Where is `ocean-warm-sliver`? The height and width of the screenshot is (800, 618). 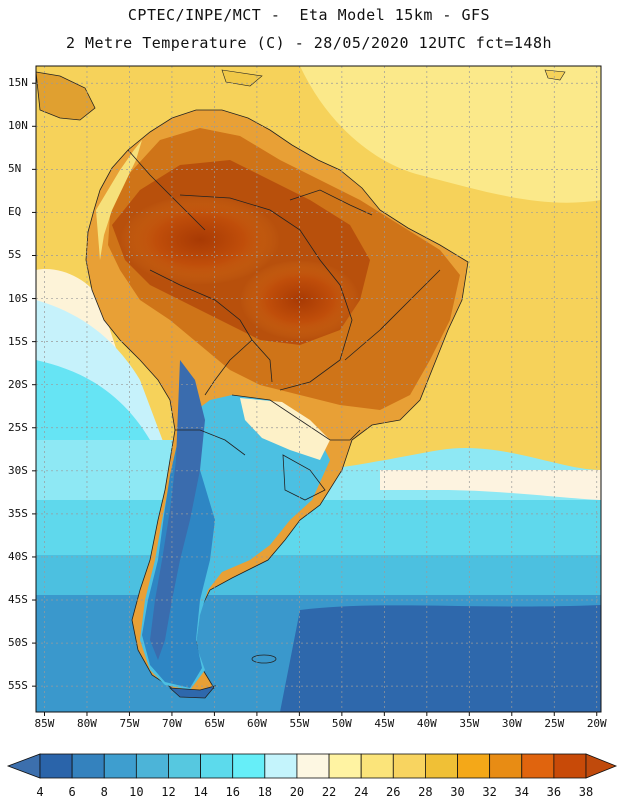 ocean-warm-sliver is located at coordinates (490, 485).